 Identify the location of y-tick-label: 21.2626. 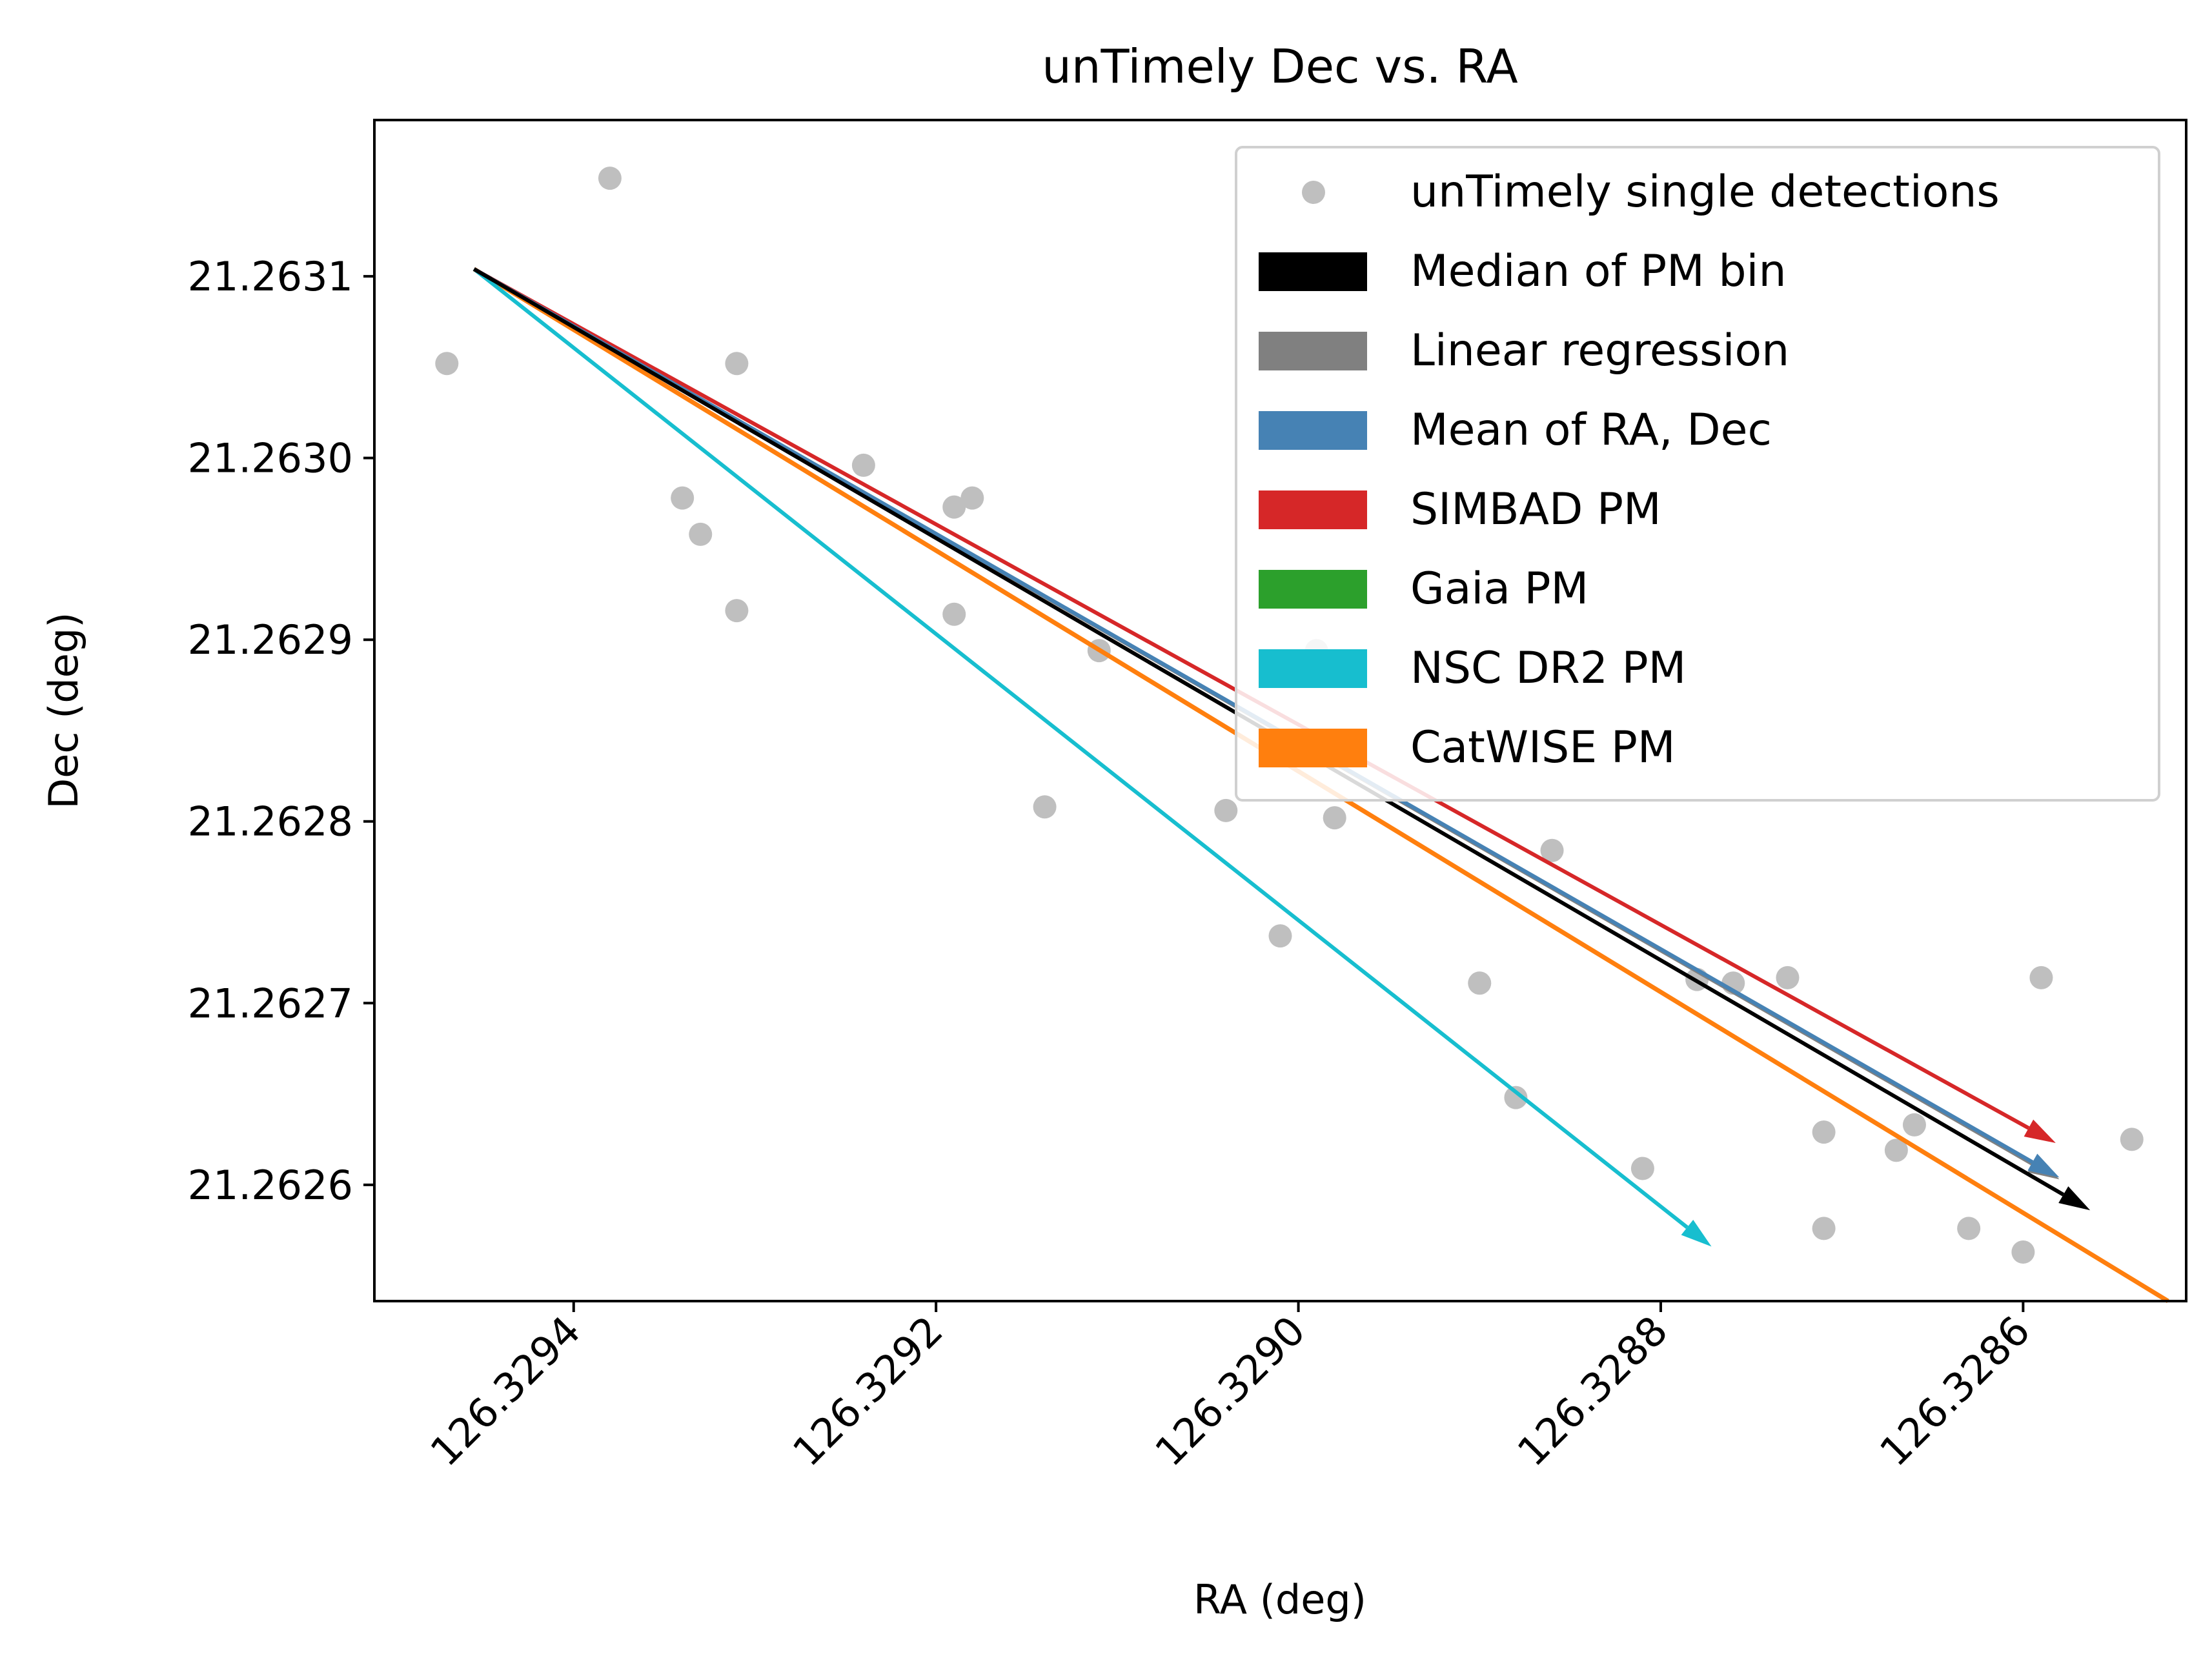
(270, 1185).